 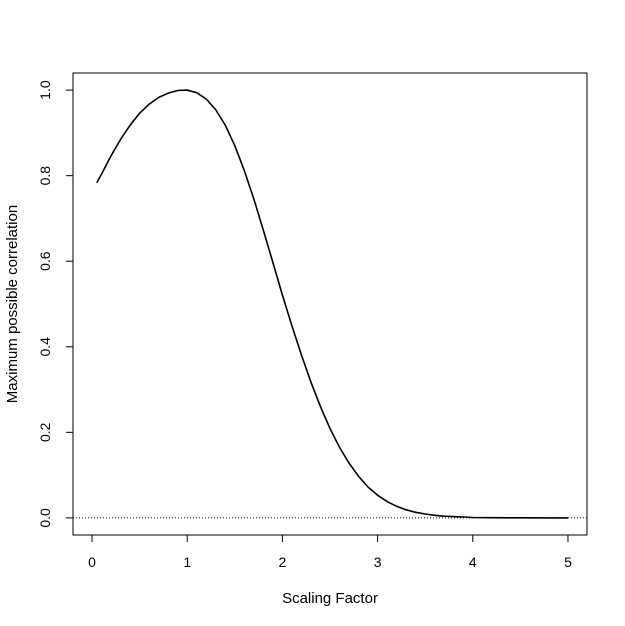 I want to click on x-tick-label: 0, so click(x=92, y=562).